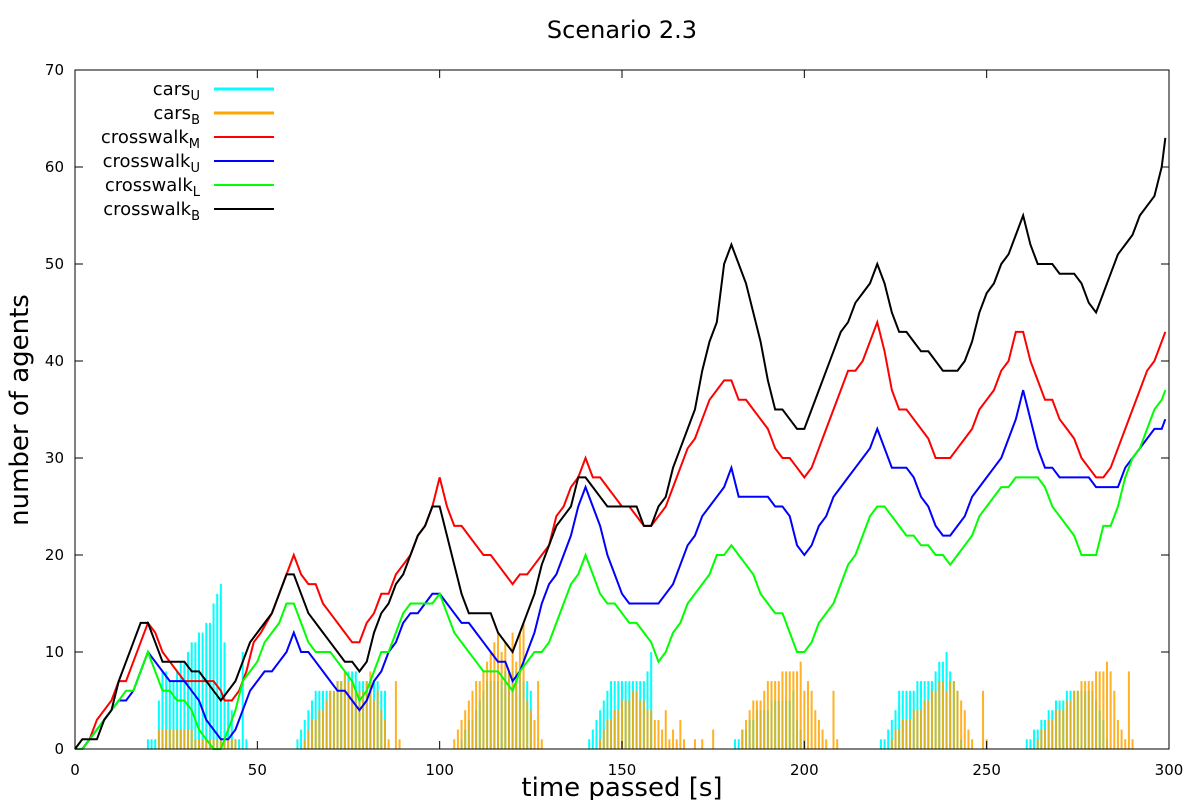 The image size is (1200, 800). I want to click on x-tick-label: 0, so click(75, 770).